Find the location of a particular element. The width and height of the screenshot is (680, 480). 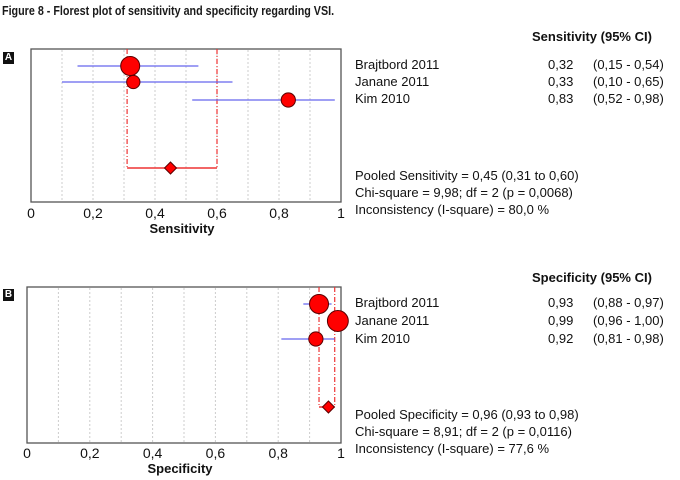

panel-b-study-value: 0,99 is located at coordinates (561, 320).